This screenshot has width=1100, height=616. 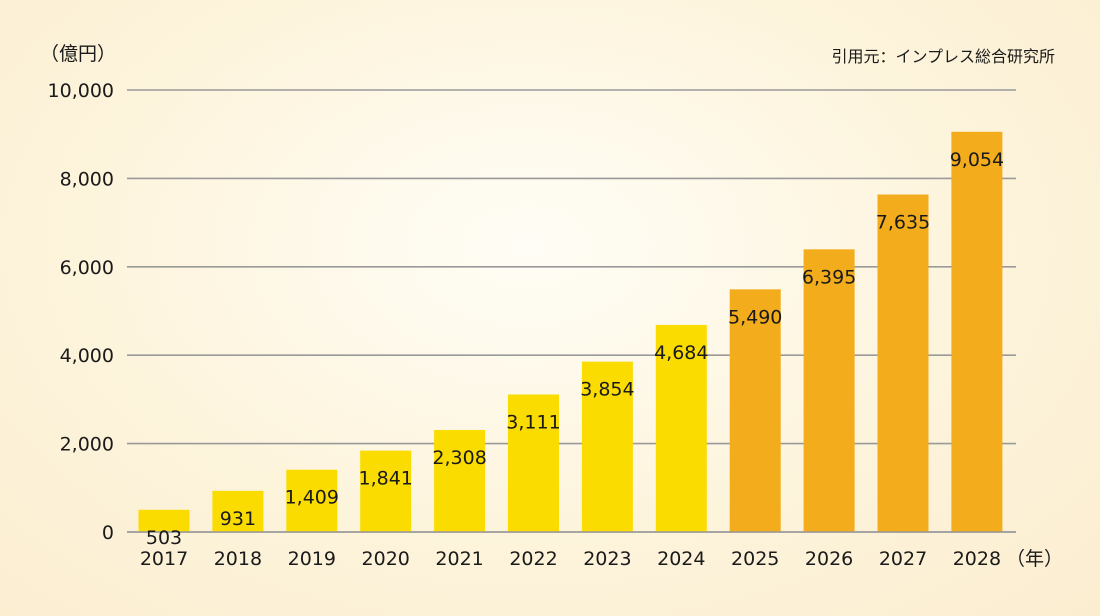 I want to click on source-citation: 引用元：インプレス総合研究所, so click(x=943, y=56).